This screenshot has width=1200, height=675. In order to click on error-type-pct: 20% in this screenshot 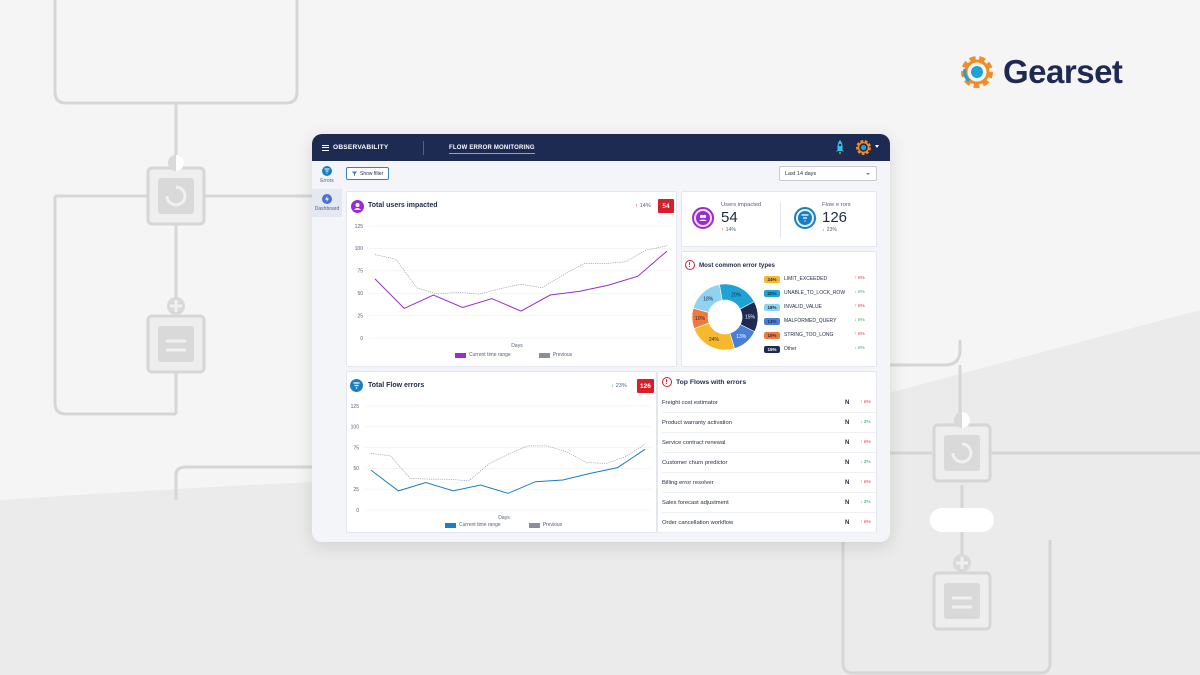, I will do `click(772, 293)`.